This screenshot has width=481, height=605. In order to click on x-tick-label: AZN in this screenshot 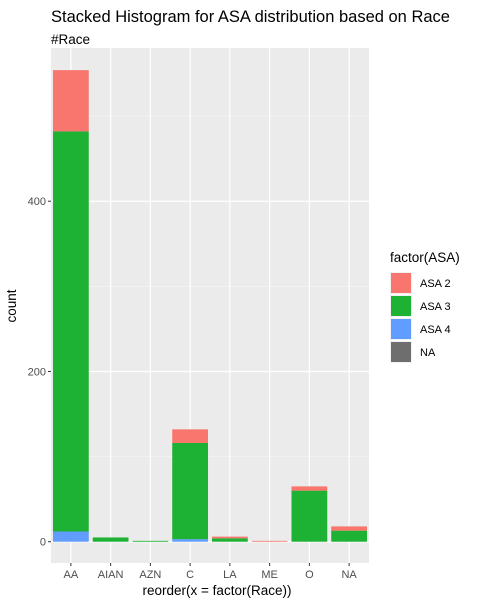, I will do `click(150, 575)`.